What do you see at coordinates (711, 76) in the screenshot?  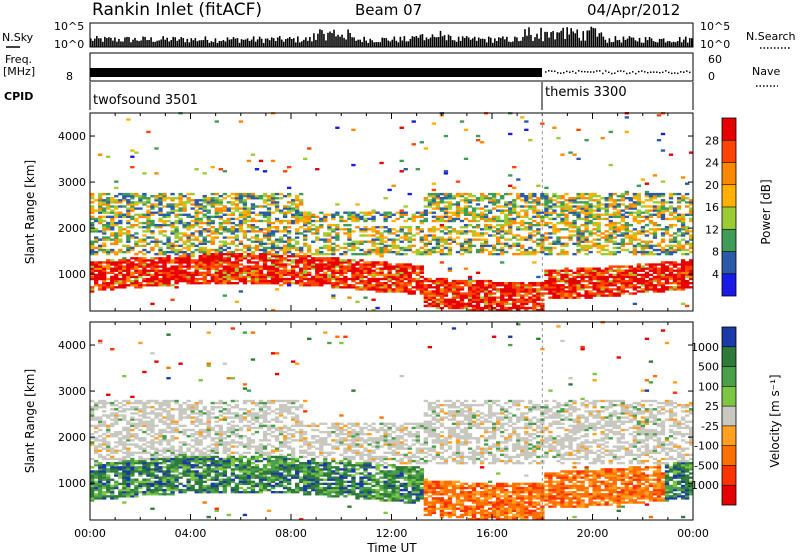 I see `nave-tick-bottom: 0` at bounding box center [711, 76].